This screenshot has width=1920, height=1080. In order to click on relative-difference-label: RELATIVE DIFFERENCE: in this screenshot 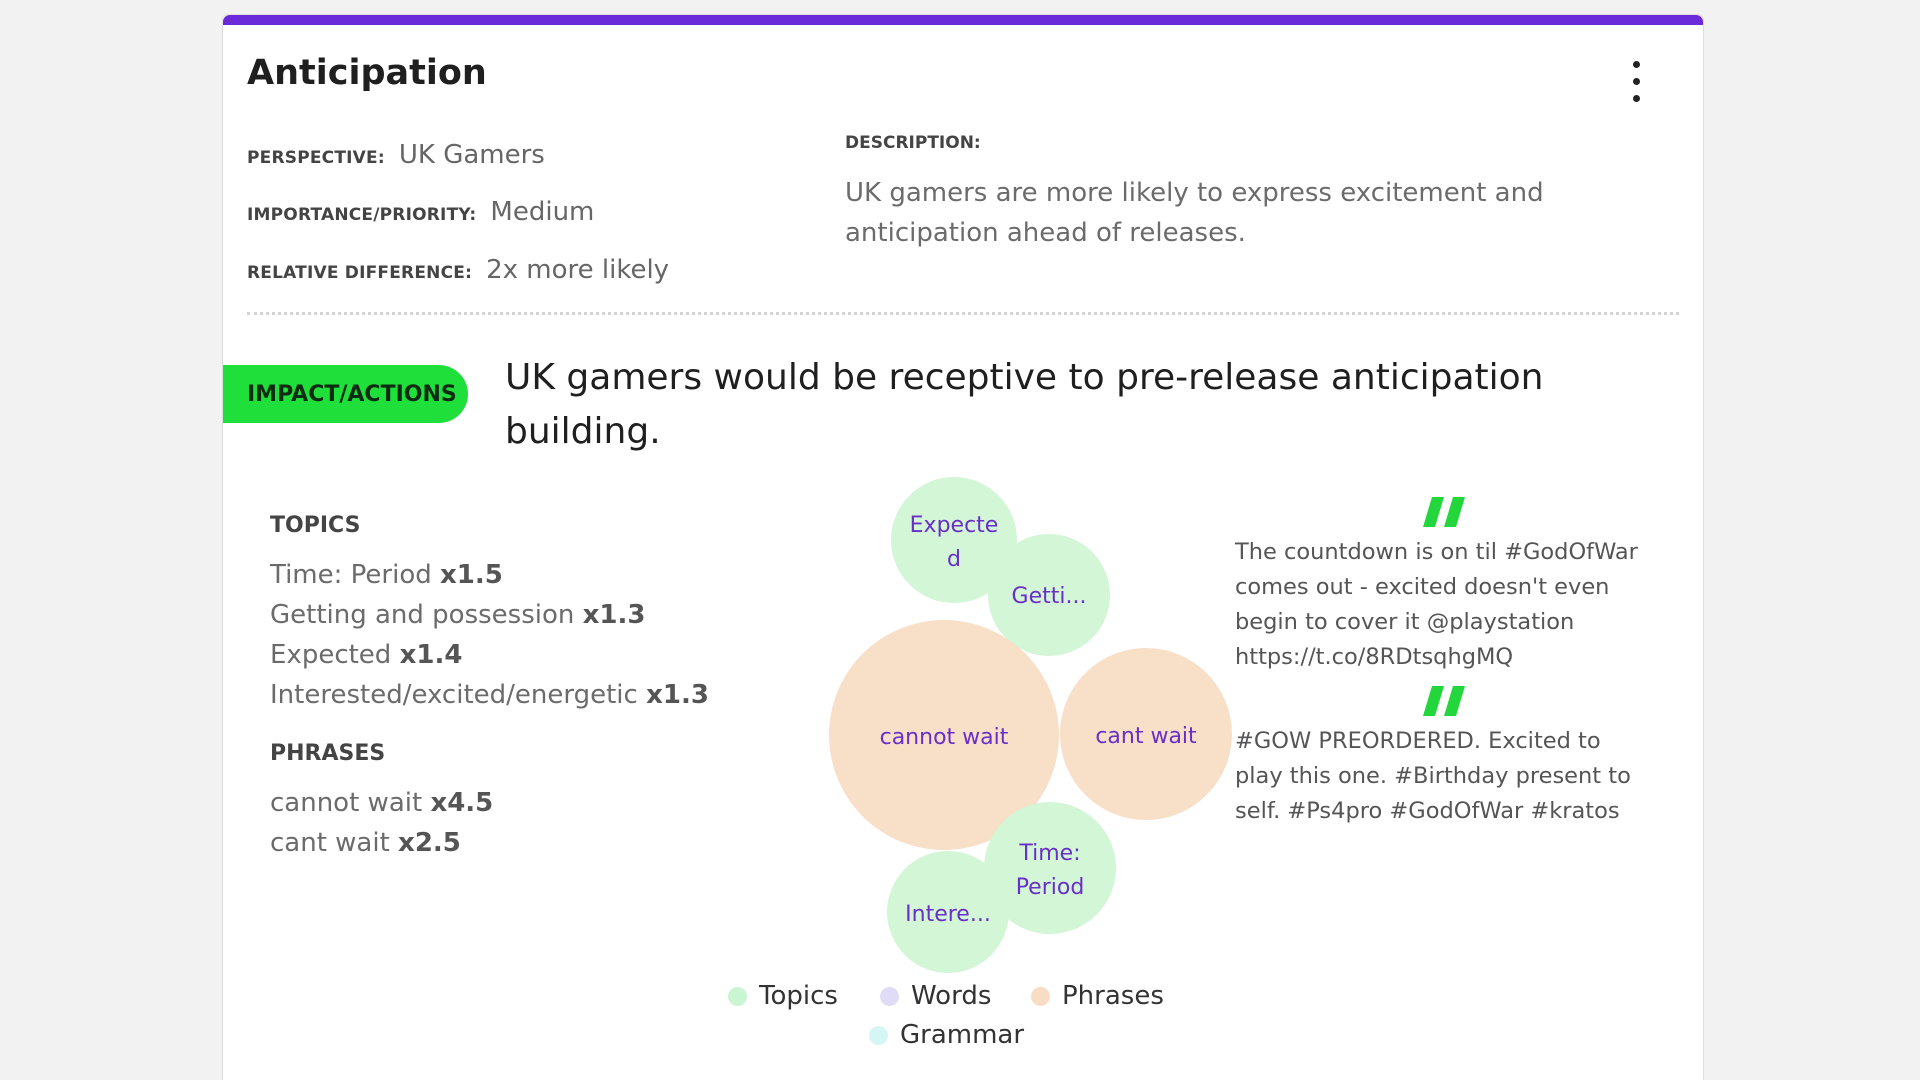, I will do `click(360, 273)`.